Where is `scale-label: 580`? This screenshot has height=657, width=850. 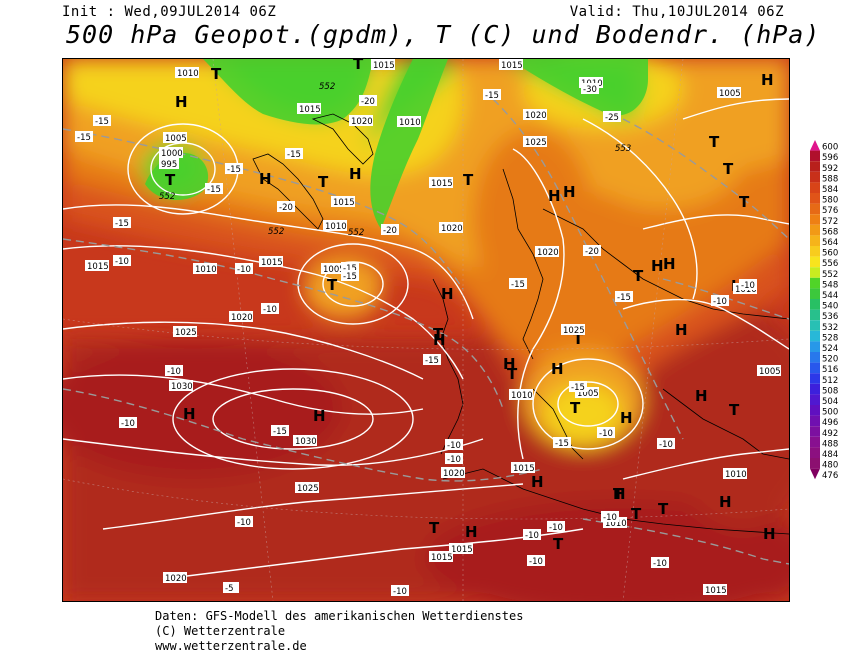
scale-label: 580 is located at coordinates (830, 201).